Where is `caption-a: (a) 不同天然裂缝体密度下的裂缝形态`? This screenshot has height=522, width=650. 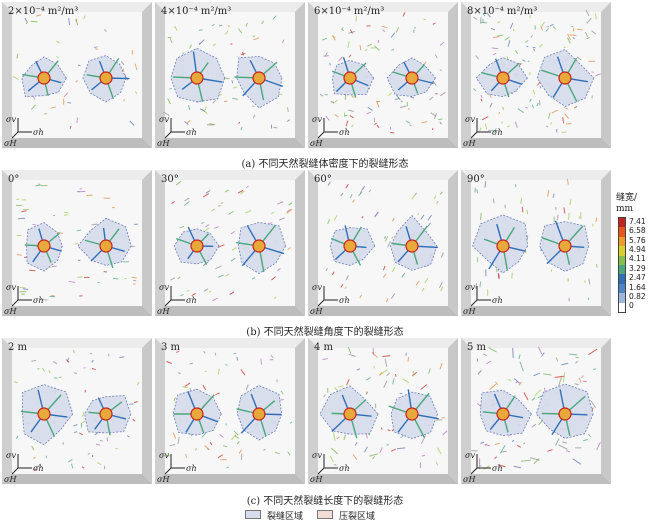
caption-a: (a) 不同天然裂缝体密度下的裂缝形态 is located at coordinates (325, 164).